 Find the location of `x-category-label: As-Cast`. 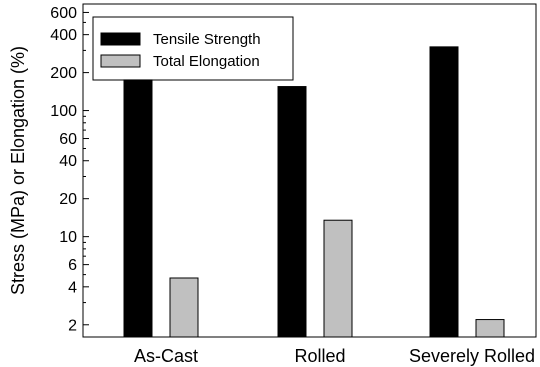

x-category-label: As-Cast is located at coordinates (166, 356).